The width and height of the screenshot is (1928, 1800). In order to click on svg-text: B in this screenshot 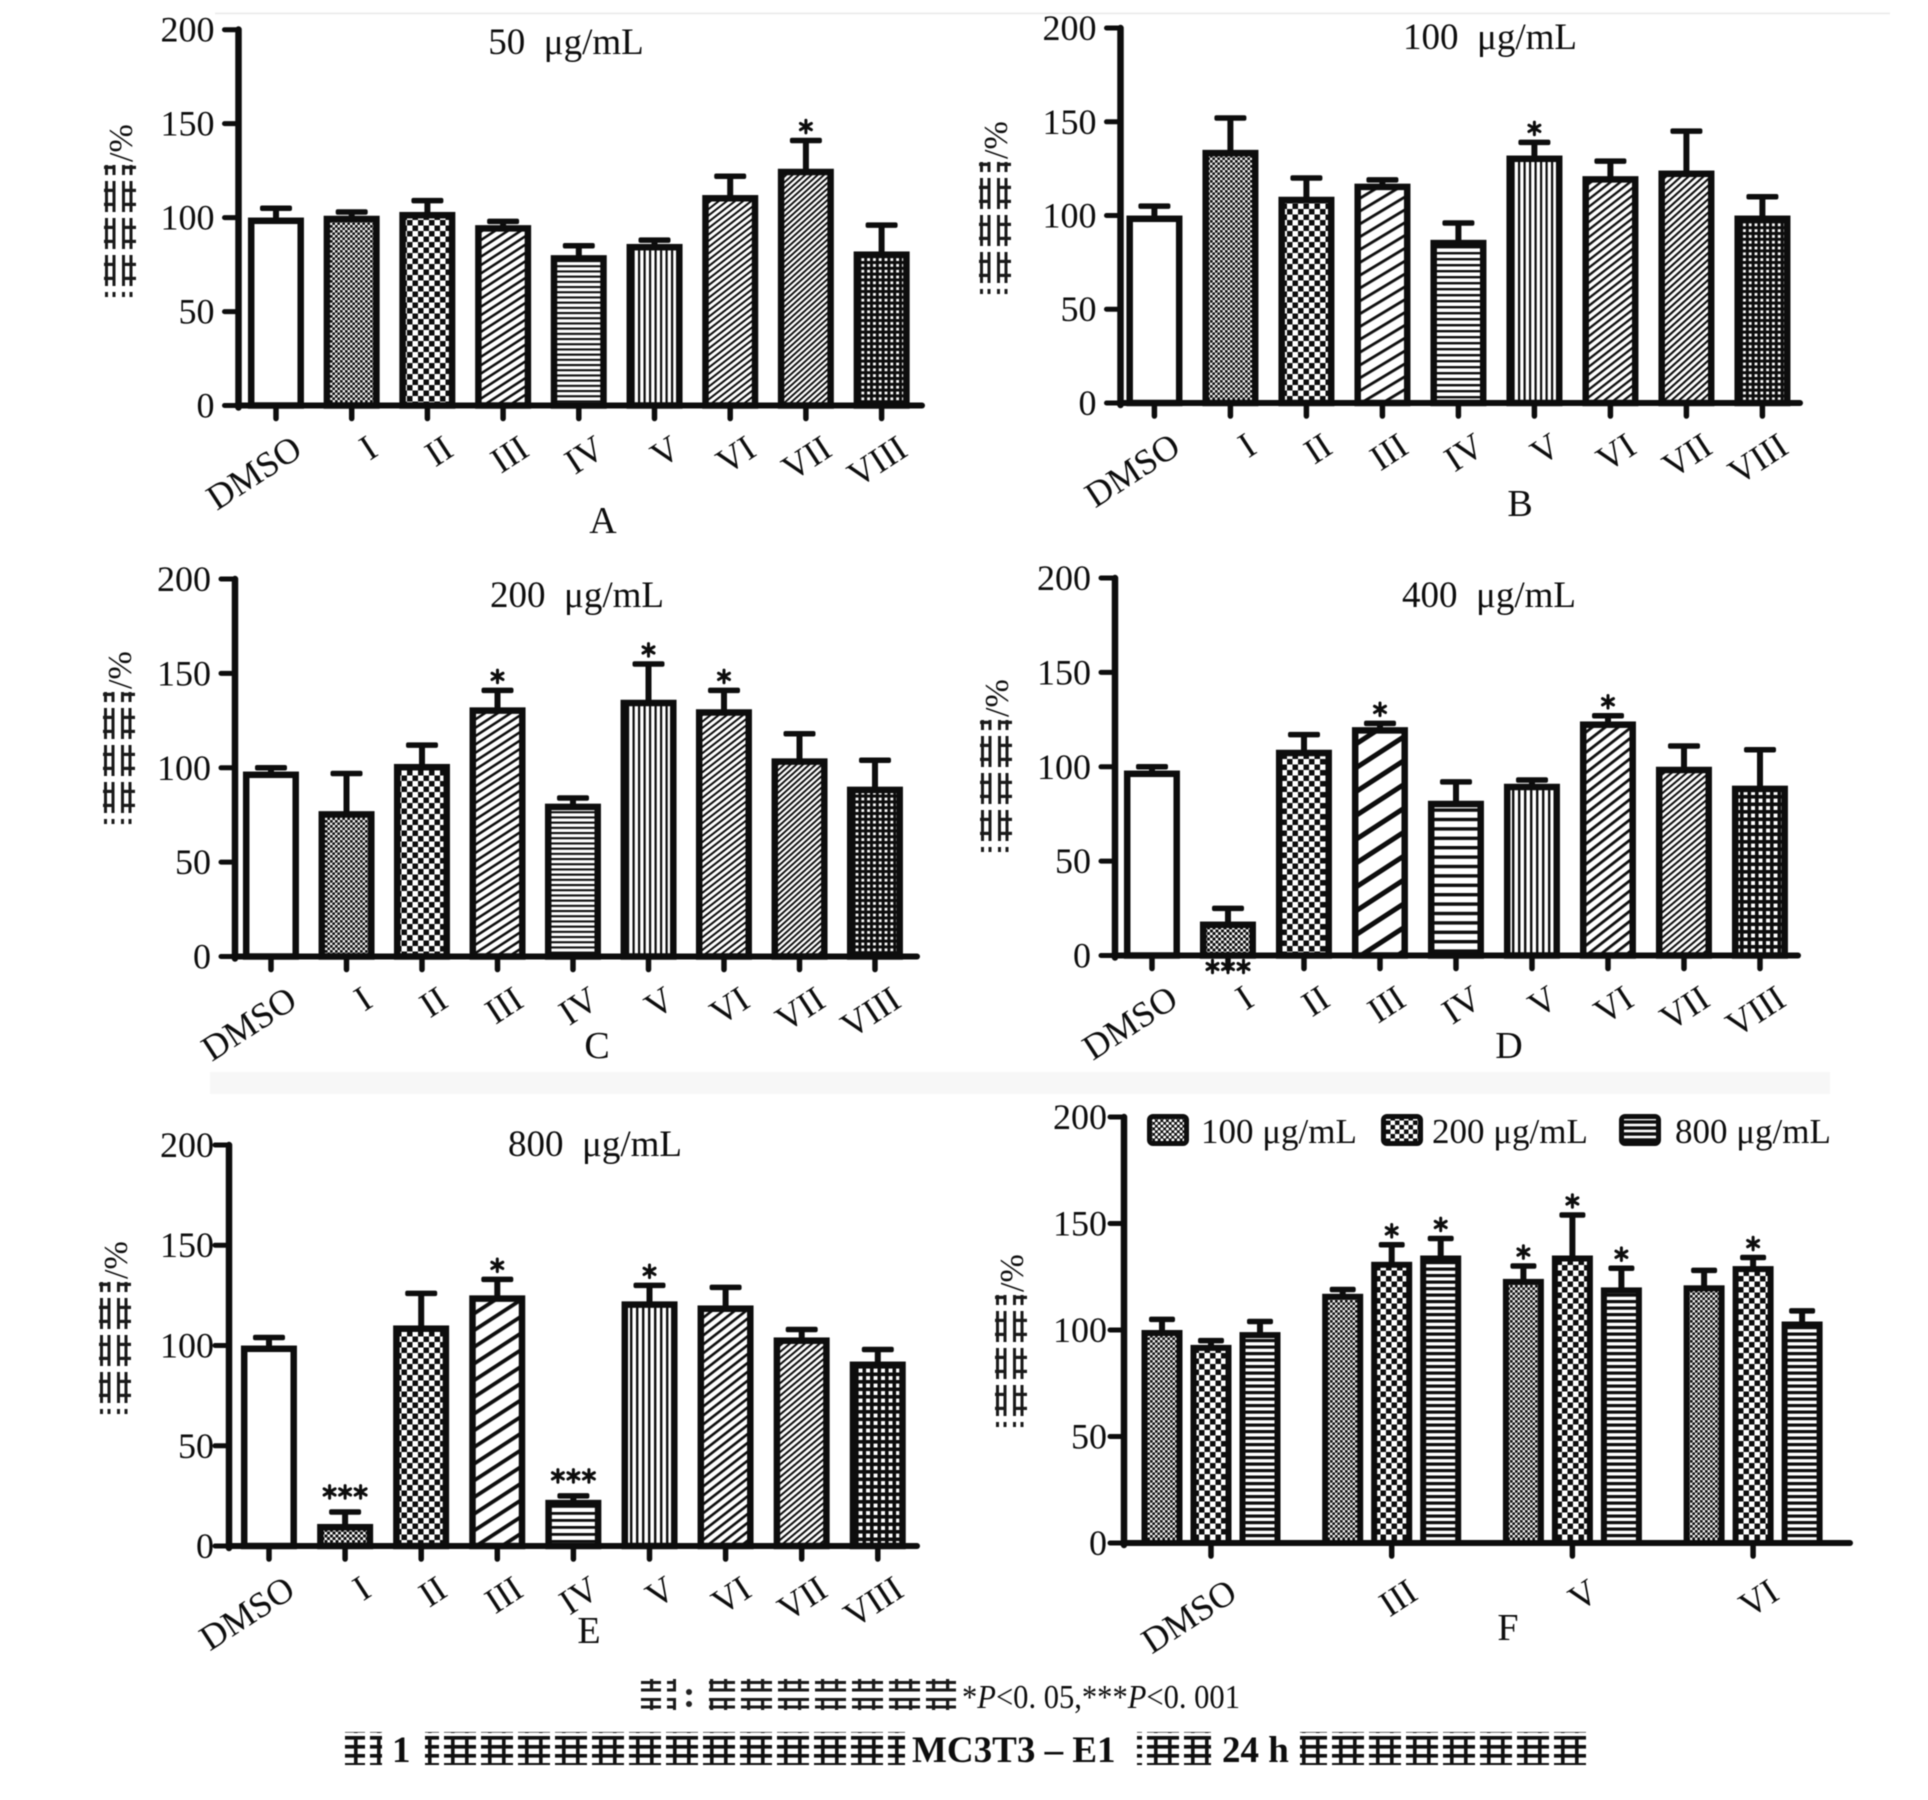, I will do `click(1519, 504)`.